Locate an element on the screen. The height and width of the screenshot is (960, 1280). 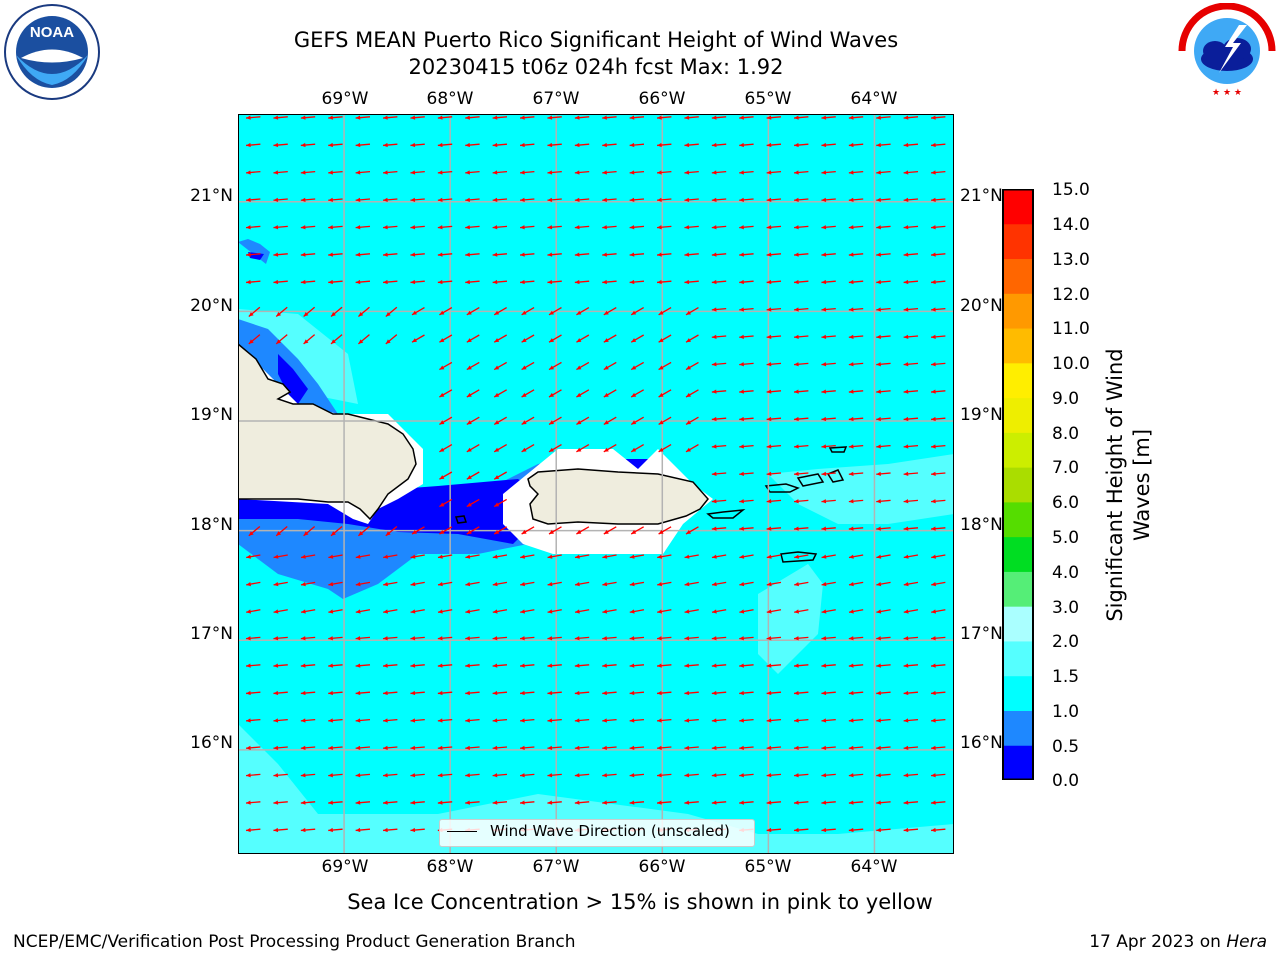
land-vieques is located at coordinates (726, 514).